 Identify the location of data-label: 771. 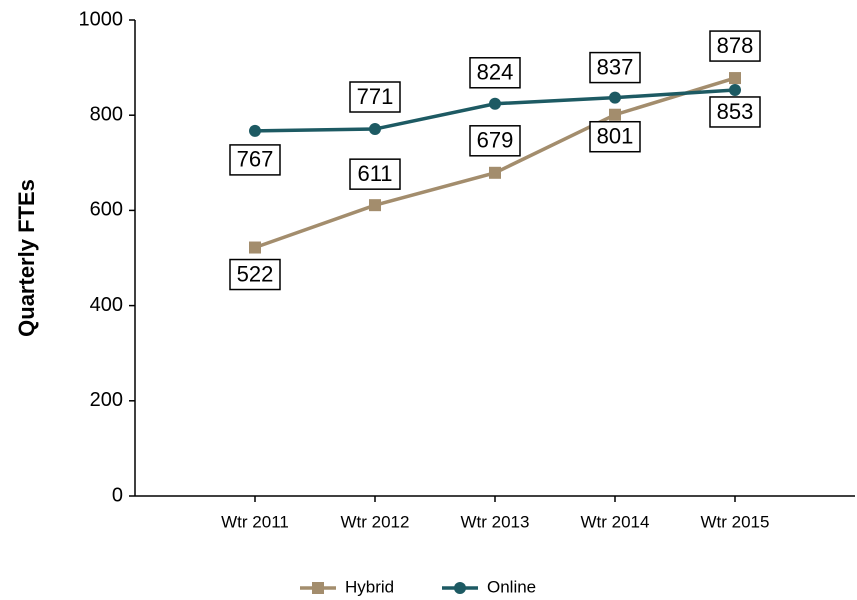
(375, 96).